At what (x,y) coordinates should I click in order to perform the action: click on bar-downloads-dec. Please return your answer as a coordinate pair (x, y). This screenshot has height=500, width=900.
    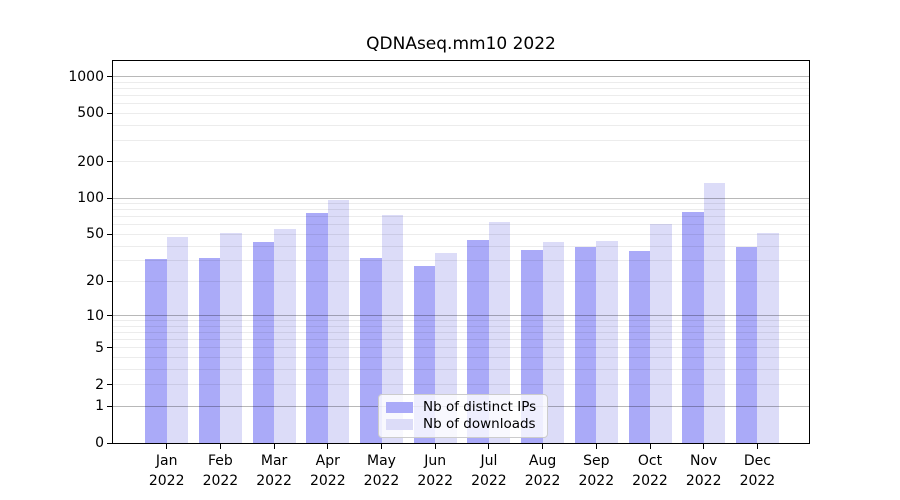
    Looking at the image, I should click on (768, 338).